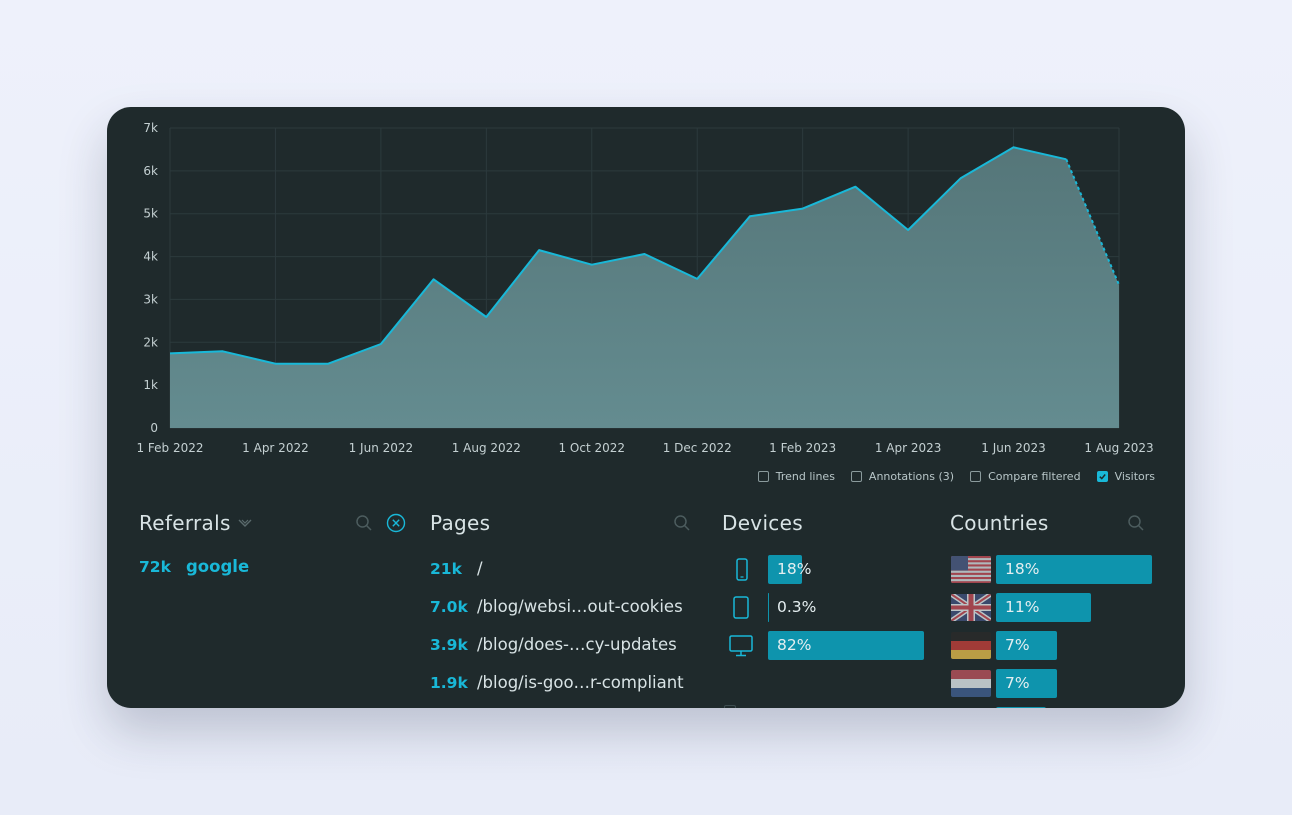 This screenshot has width=1292, height=815. I want to click on x-tick-label: 1 Jun 2023, so click(1013, 448).